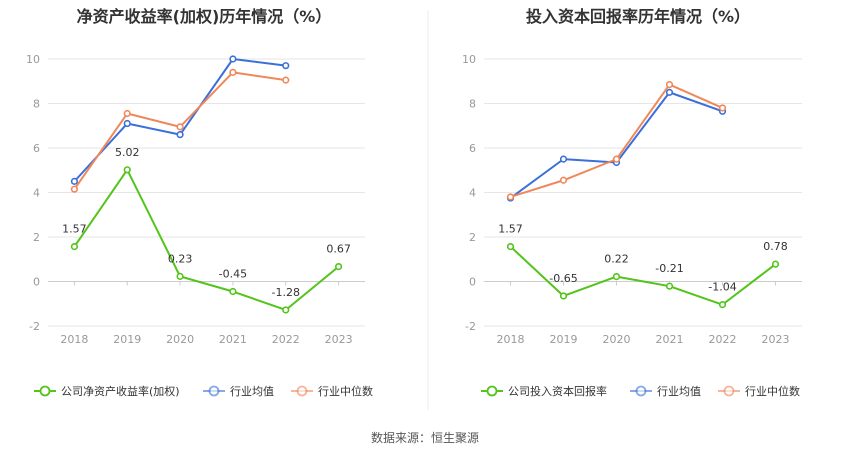 The image size is (850, 459). What do you see at coordinates (127, 152) in the screenshot?
I see `data-label: 5.02` at bounding box center [127, 152].